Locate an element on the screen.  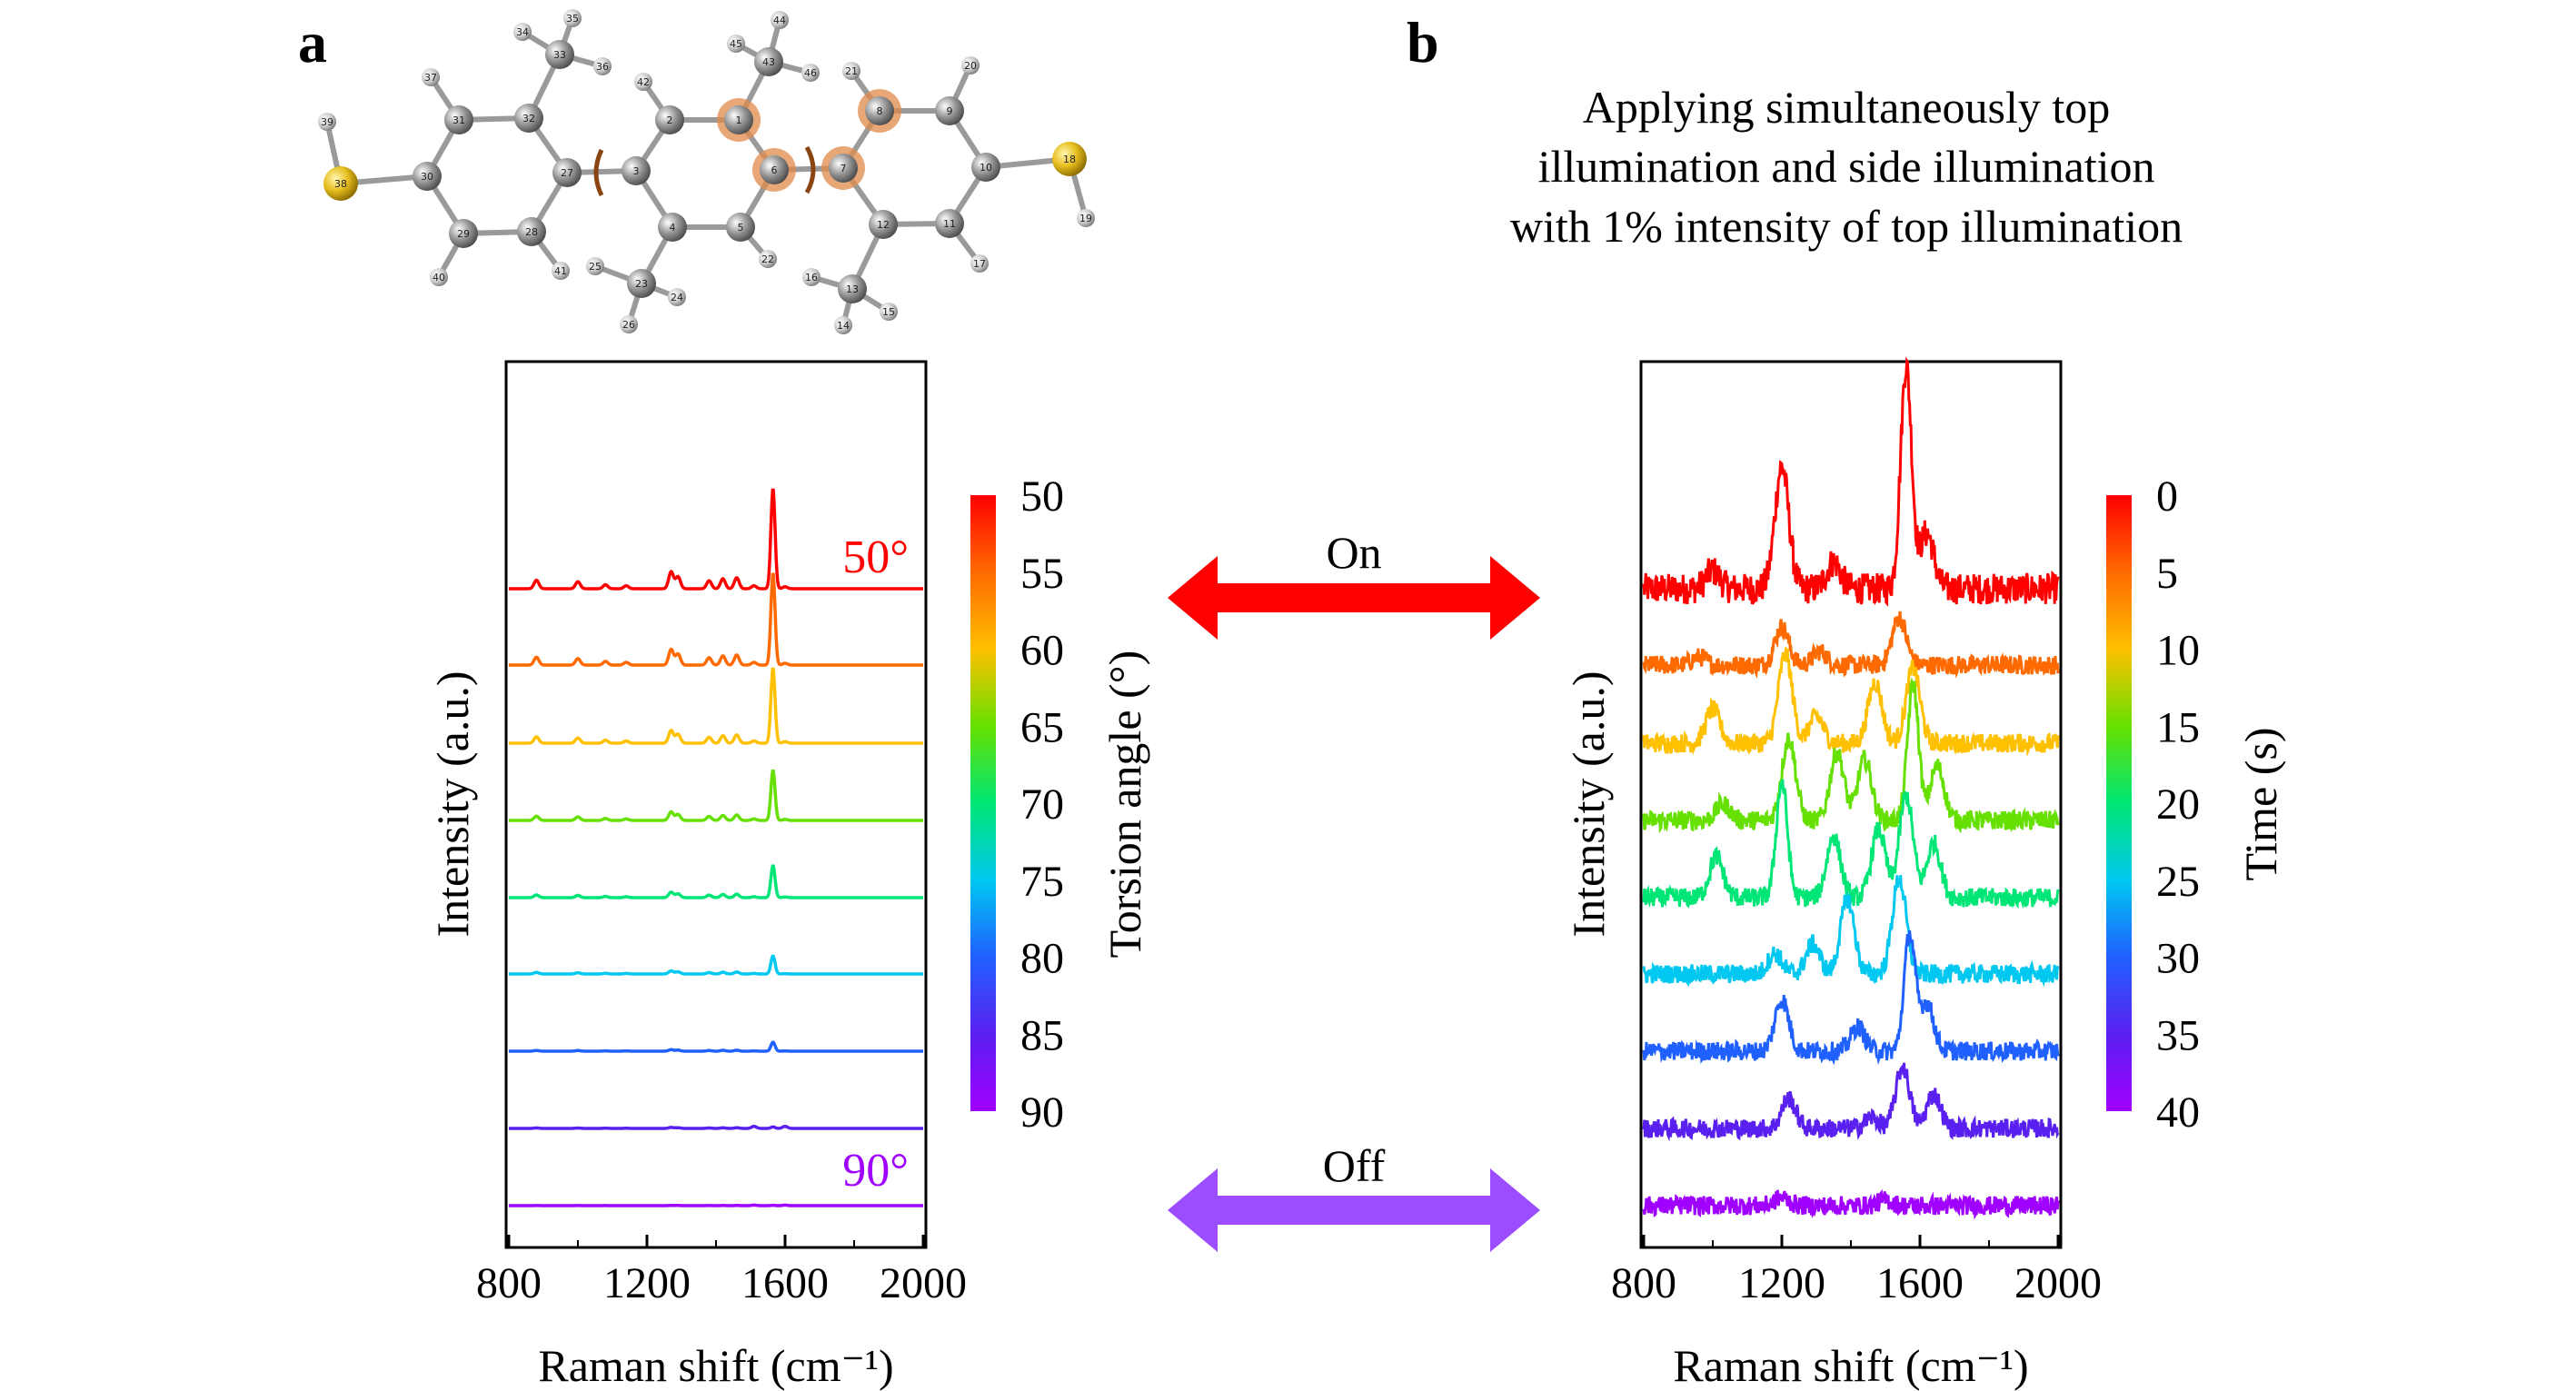
chart-a-cb-tick-60: 60 is located at coordinates (1042, 651).